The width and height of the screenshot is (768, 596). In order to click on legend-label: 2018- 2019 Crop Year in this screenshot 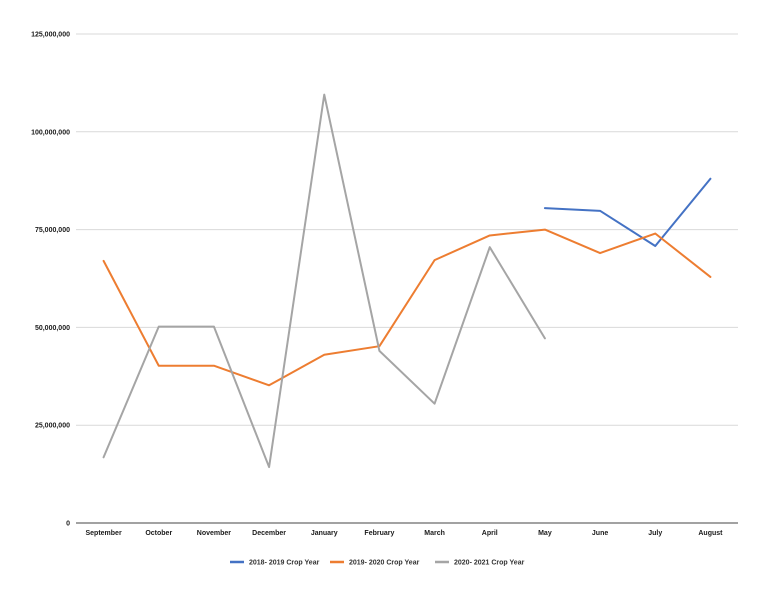, I will do `click(284, 563)`.